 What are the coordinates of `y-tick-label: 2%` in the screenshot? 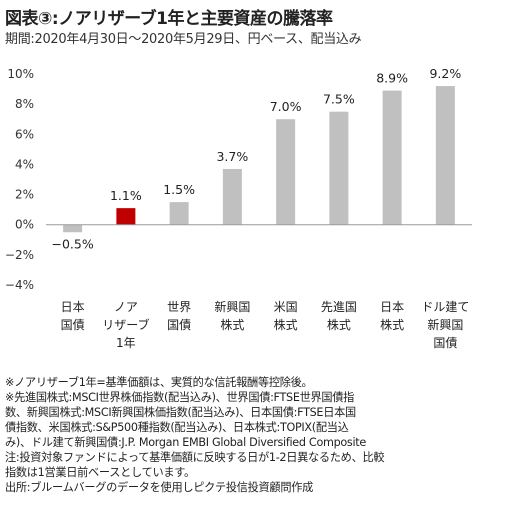 It's located at (24, 195).